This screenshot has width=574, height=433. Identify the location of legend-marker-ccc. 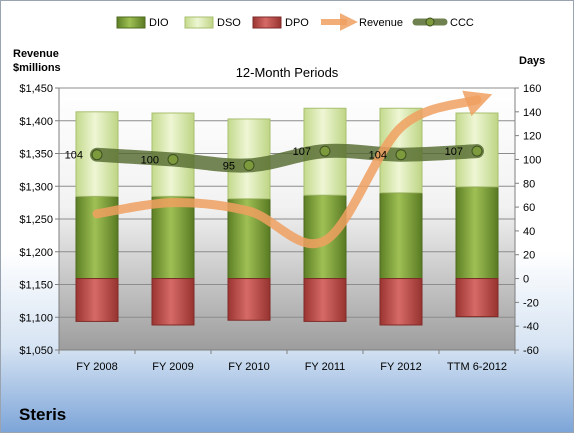
(430, 22).